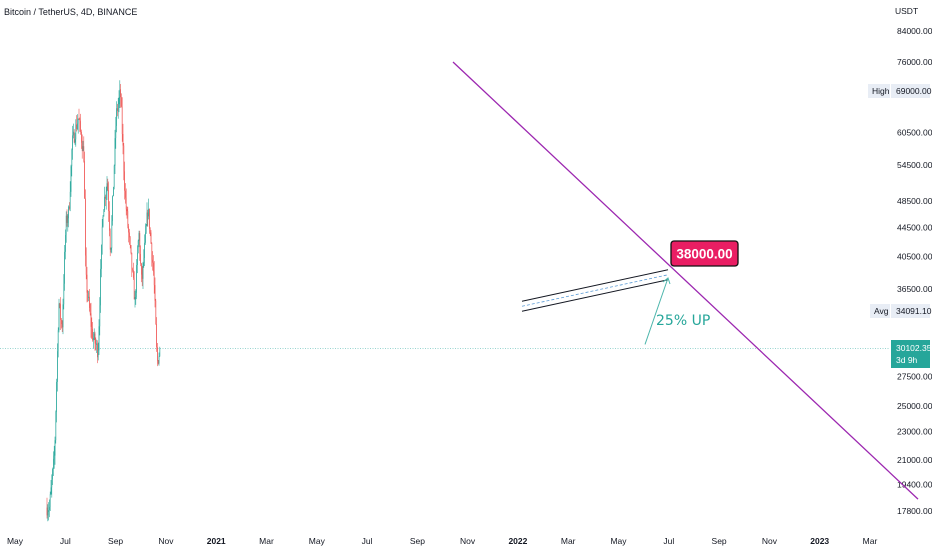 Image resolution: width=932 pixels, height=550 pixels. I want to click on target-price-label: 38000.00, so click(704, 254).